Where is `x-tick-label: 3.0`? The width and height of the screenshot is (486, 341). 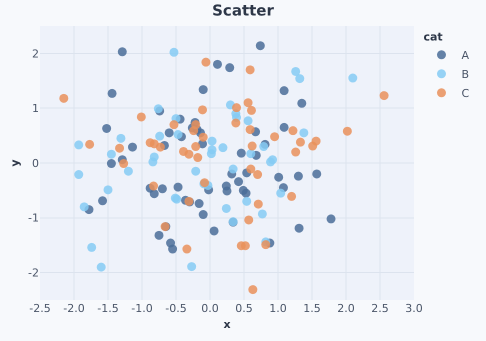 x-tick-label: 3.0 is located at coordinates (414, 308).